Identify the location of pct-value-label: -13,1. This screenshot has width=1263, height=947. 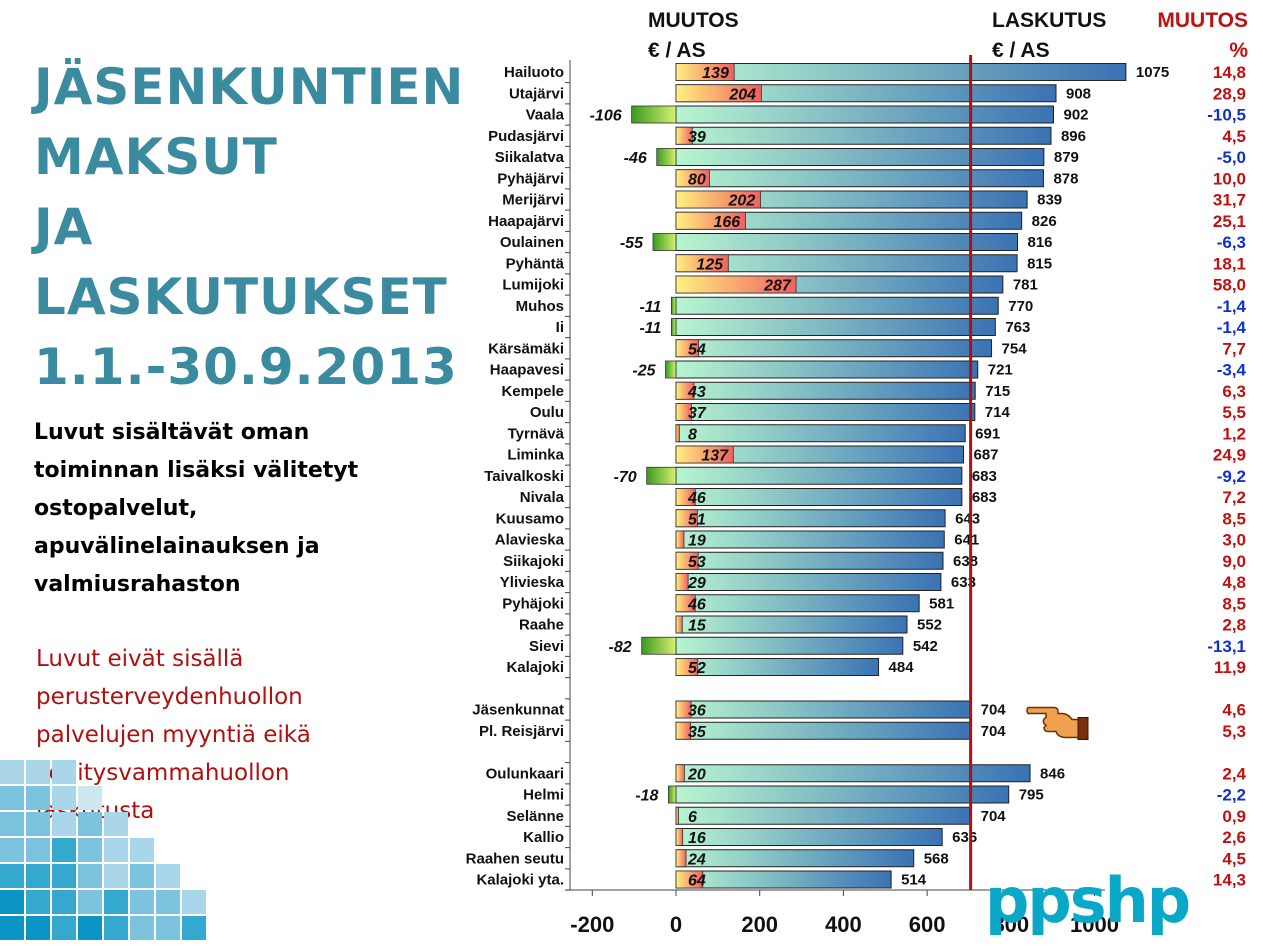
(1226, 646).